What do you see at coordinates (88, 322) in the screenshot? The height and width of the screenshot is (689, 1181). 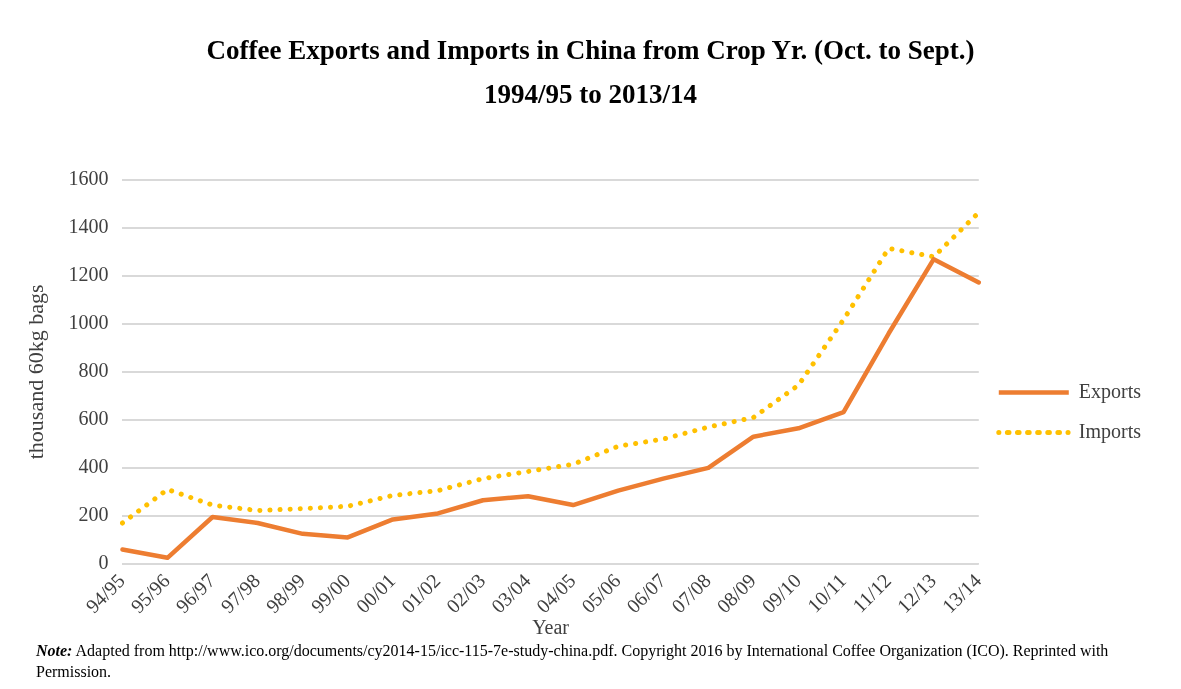 I see `y-tick-label: 1000` at bounding box center [88, 322].